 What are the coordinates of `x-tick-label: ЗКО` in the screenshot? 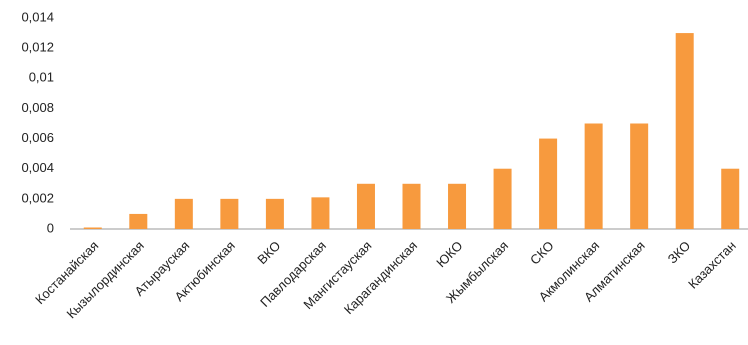 It's located at (679, 252).